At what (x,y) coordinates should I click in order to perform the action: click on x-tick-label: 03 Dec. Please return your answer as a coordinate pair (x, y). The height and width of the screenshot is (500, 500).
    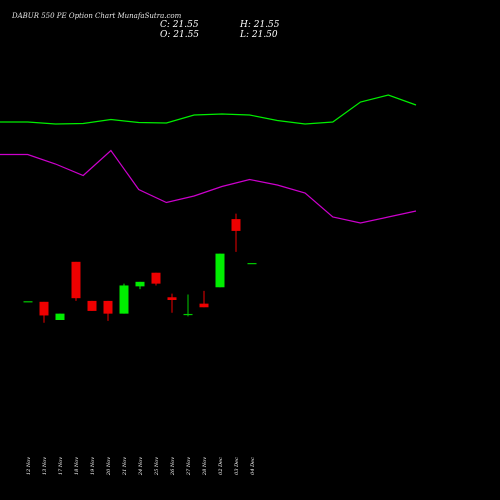
    Looking at the image, I should click on (237, 466).